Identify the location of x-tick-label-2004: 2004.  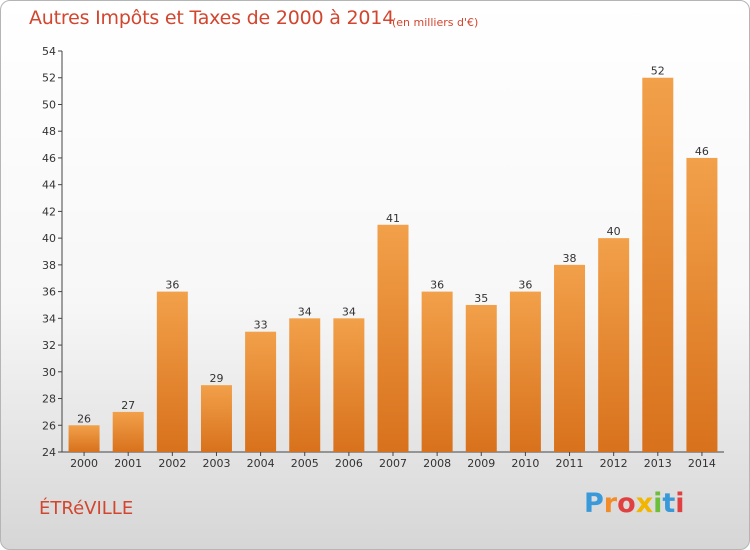
(261, 463).